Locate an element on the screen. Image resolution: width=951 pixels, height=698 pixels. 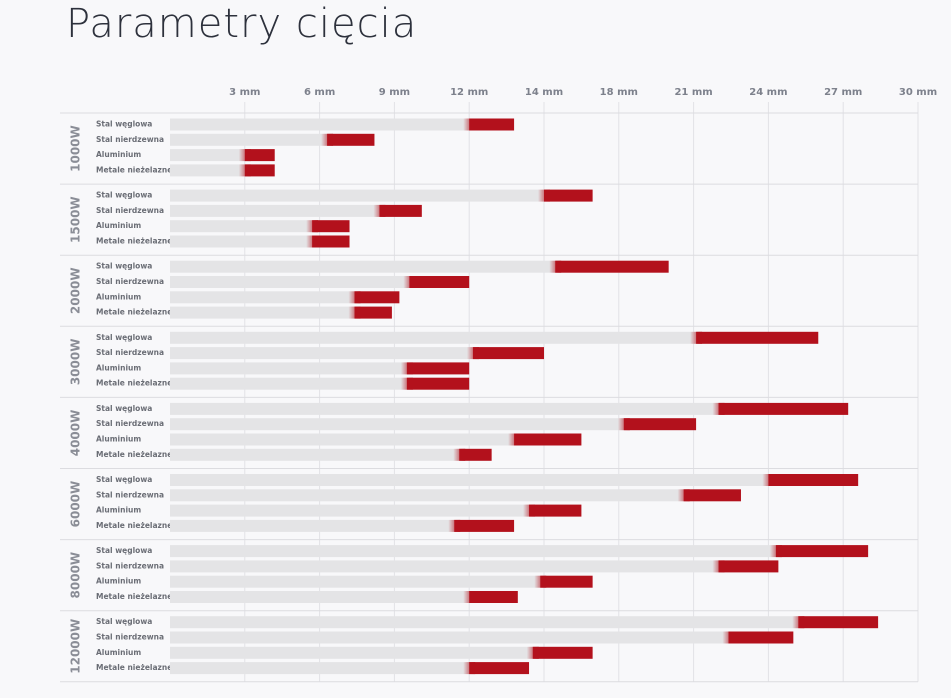
x-tick-label: 18 mm is located at coordinates (619, 92).